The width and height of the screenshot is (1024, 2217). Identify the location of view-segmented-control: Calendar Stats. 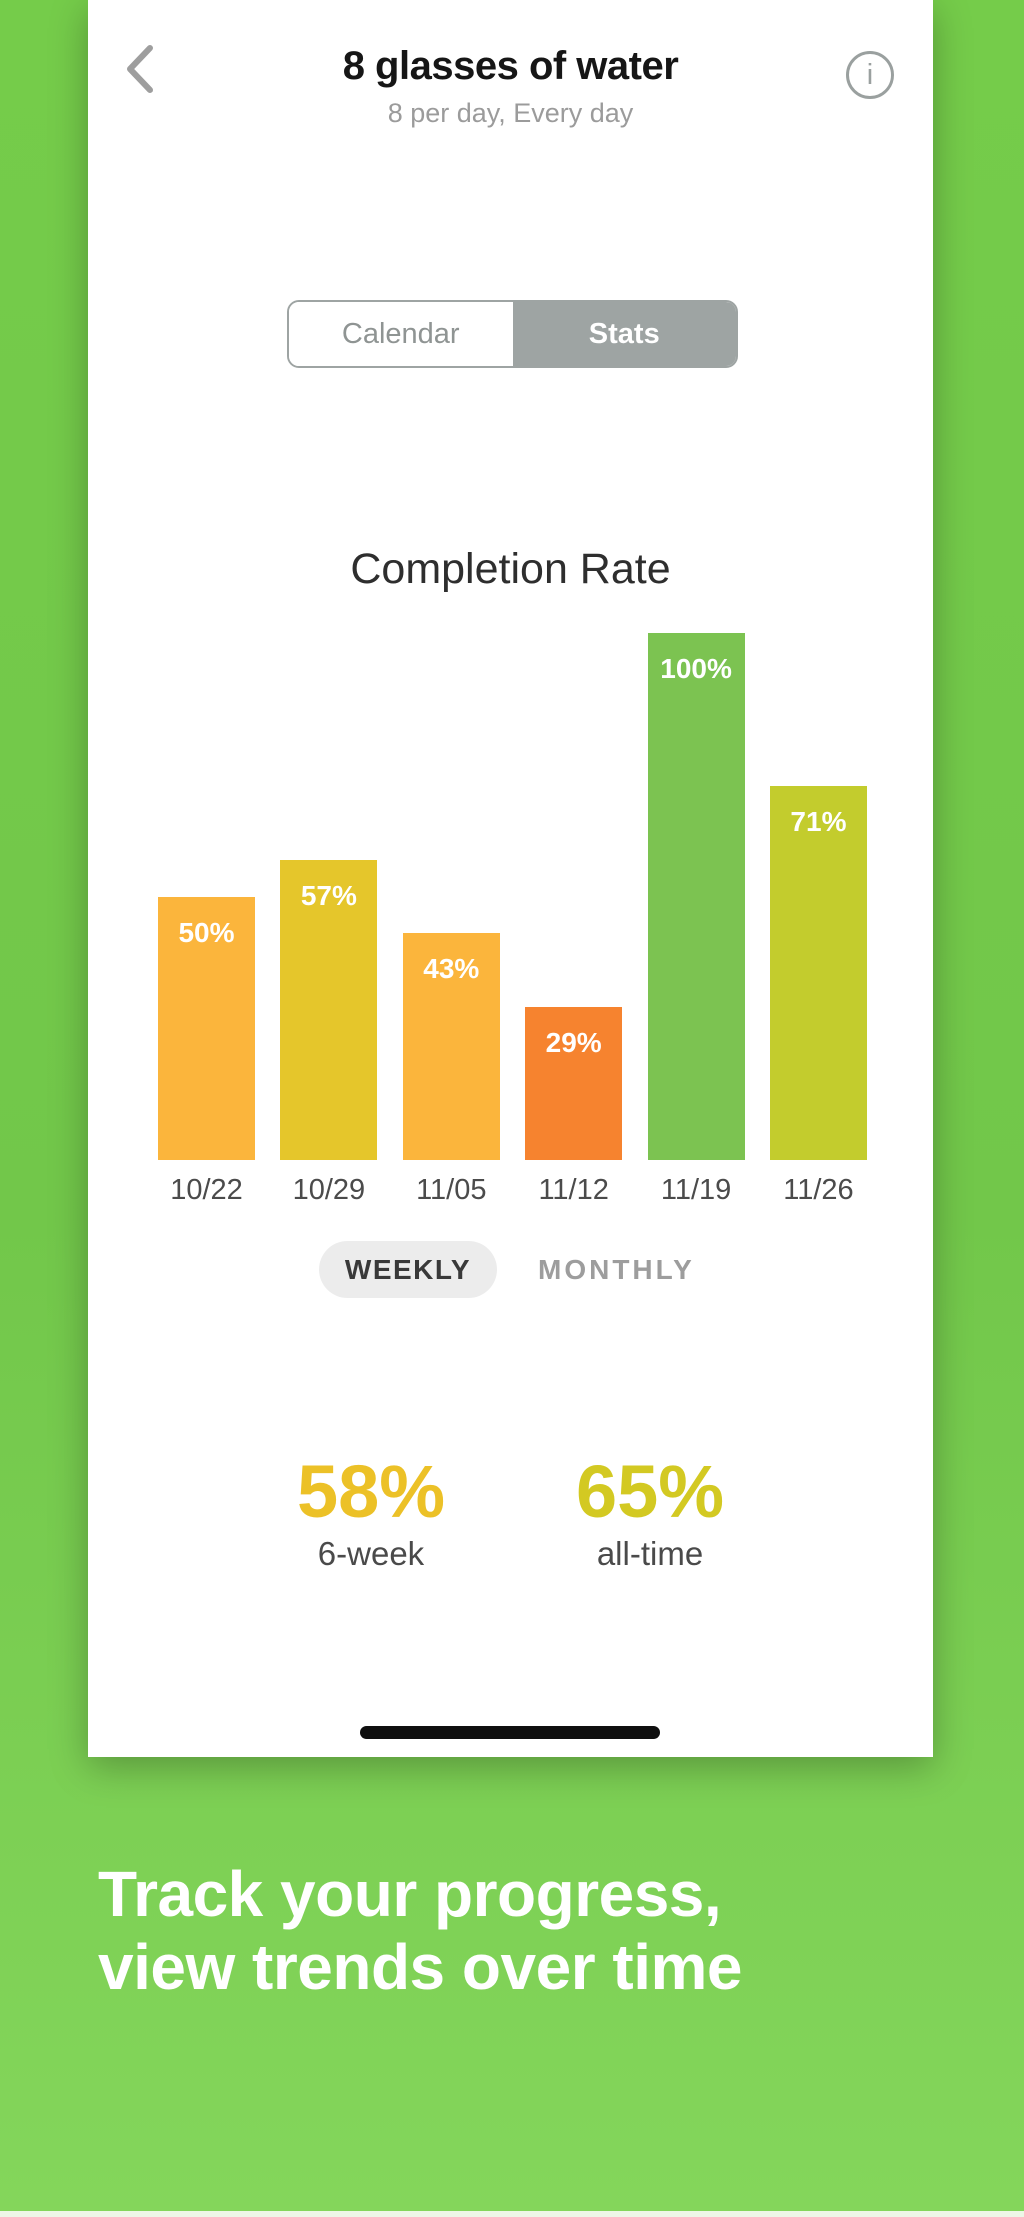
(512, 334).